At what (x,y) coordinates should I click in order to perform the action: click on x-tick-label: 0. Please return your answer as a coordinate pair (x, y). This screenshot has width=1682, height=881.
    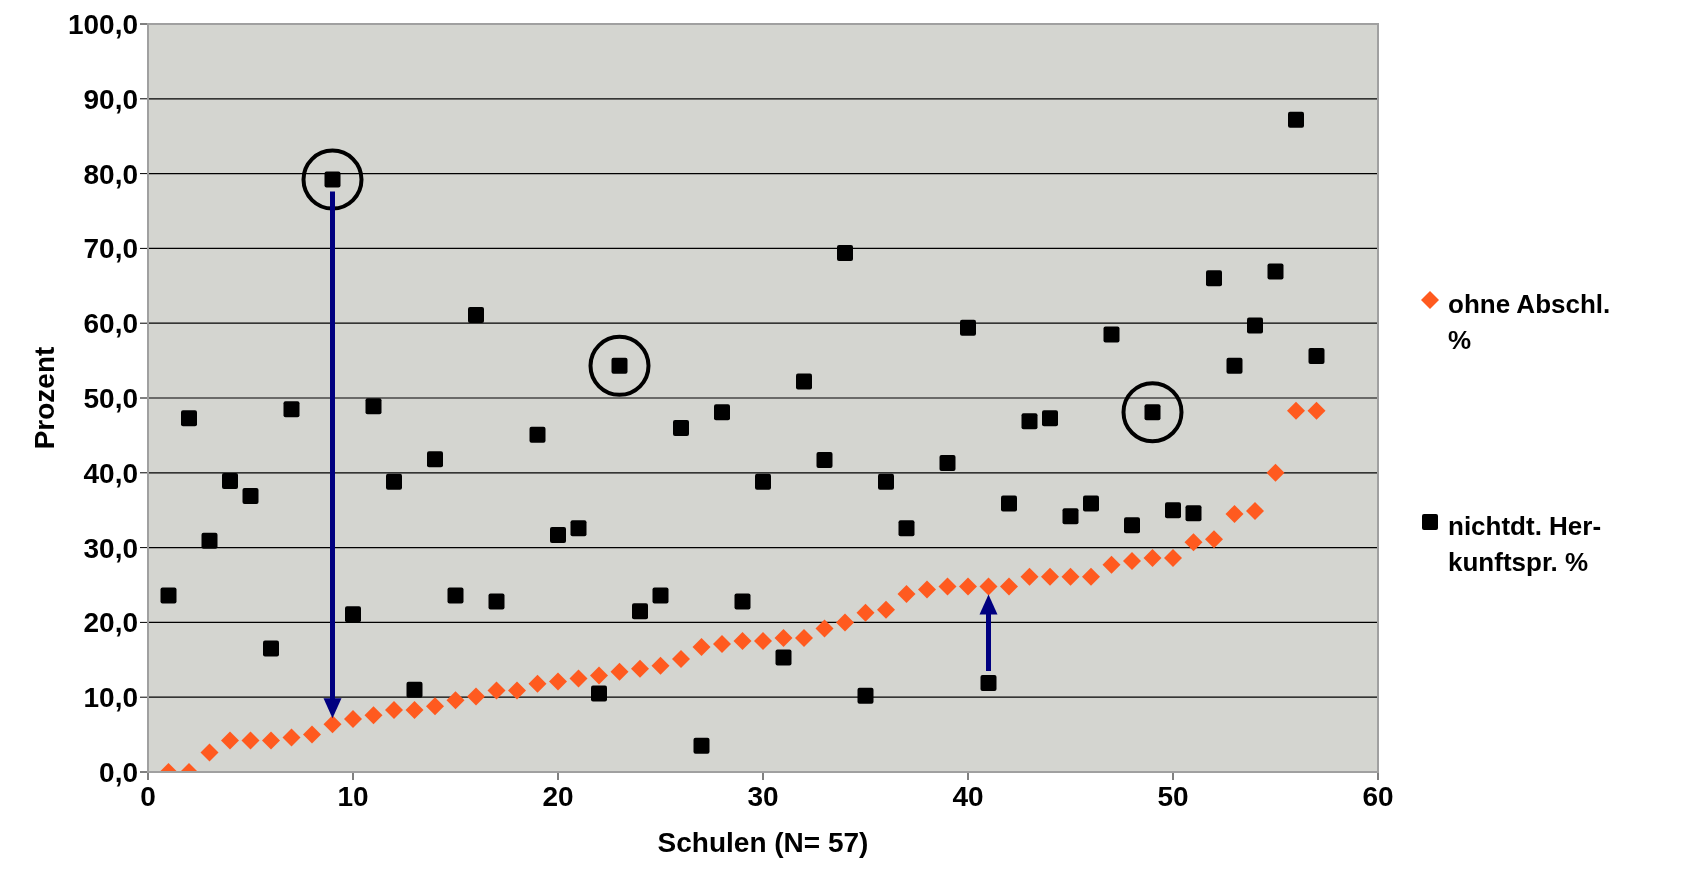
    Looking at the image, I should click on (148, 796).